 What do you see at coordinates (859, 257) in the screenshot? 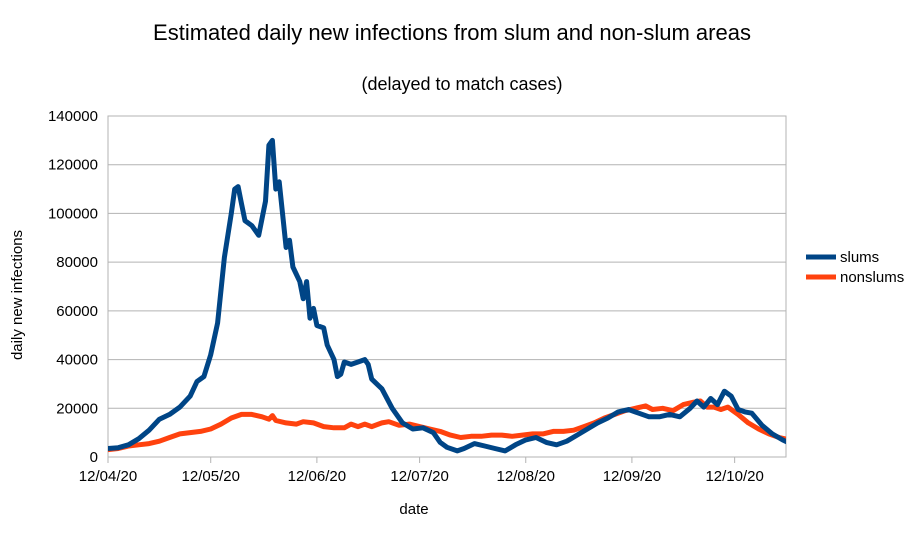
I see `legend-label-slums: slums` at bounding box center [859, 257].